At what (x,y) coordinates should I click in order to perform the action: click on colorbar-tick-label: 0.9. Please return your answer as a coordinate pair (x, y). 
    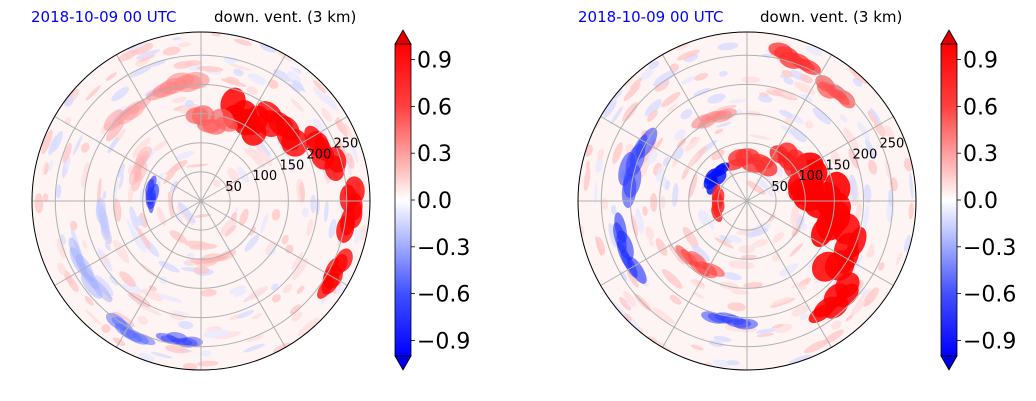
    Looking at the image, I should click on (980, 61).